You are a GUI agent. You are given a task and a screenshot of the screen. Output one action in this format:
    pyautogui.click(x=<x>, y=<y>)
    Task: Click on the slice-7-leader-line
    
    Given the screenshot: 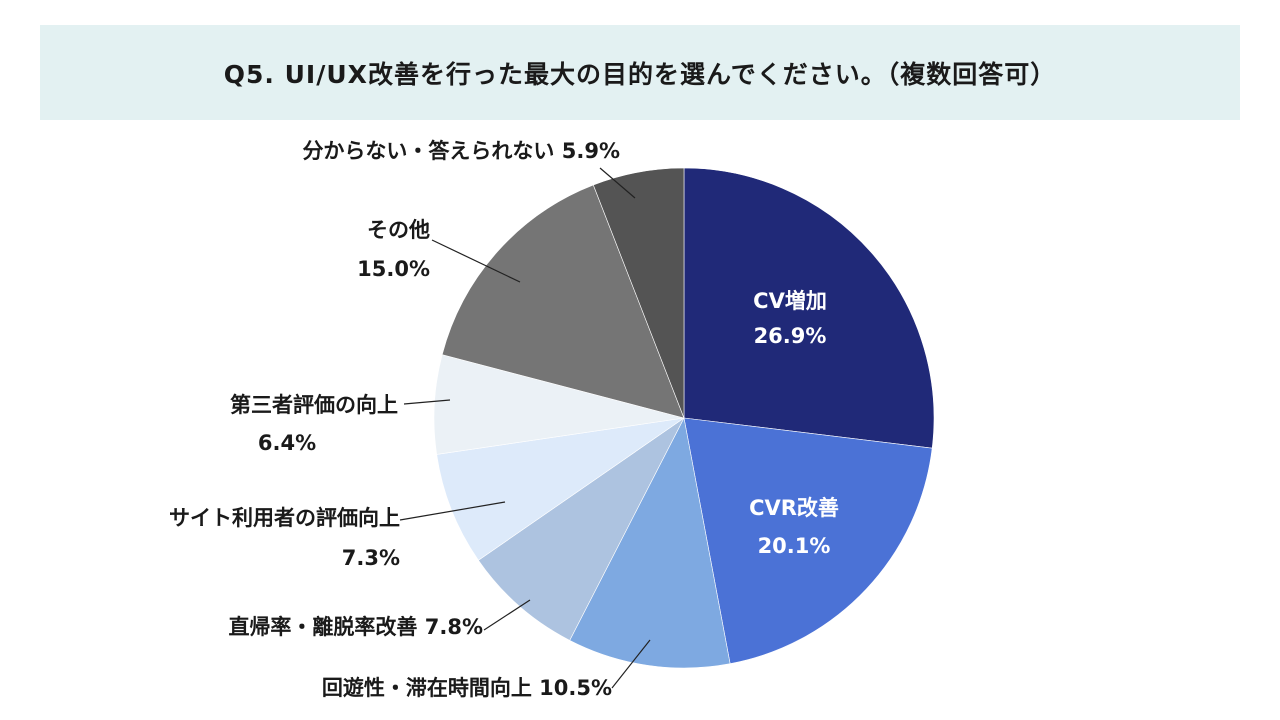 What is the action you would take?
    pyautogui.click(x=476, y=261)
    